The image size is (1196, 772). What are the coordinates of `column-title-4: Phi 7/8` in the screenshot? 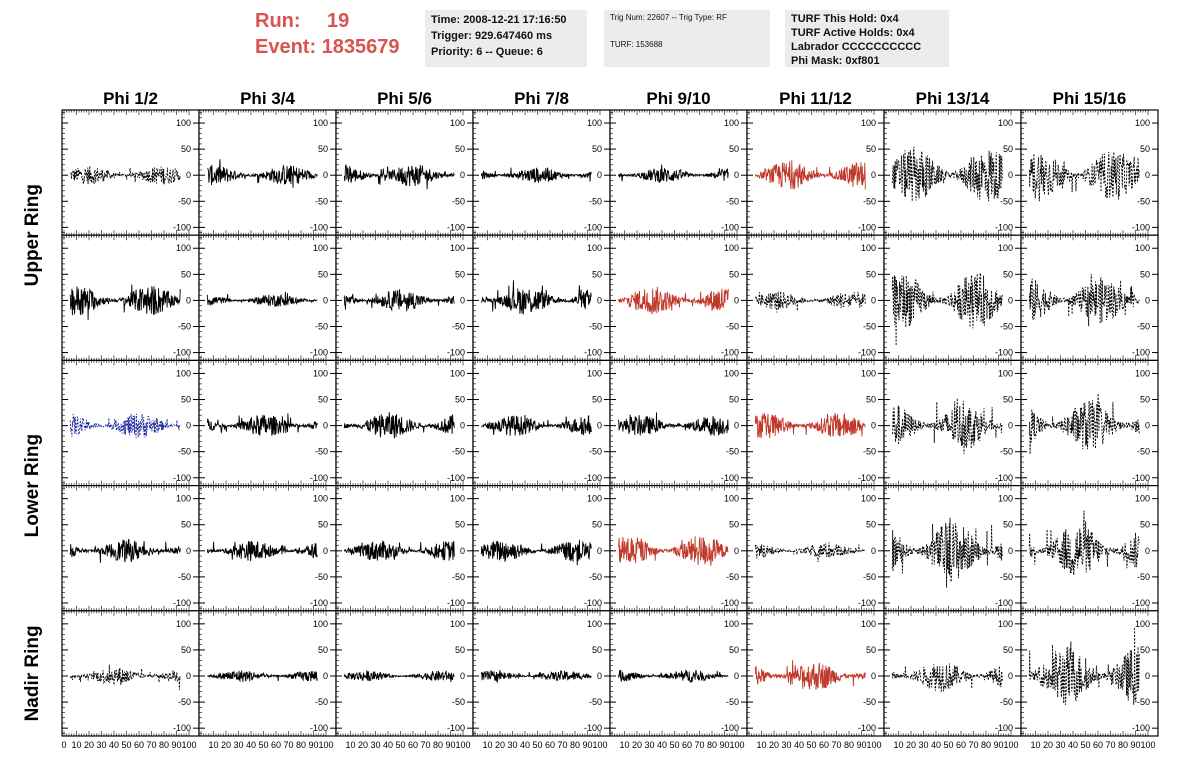 It's located at (541, 98).